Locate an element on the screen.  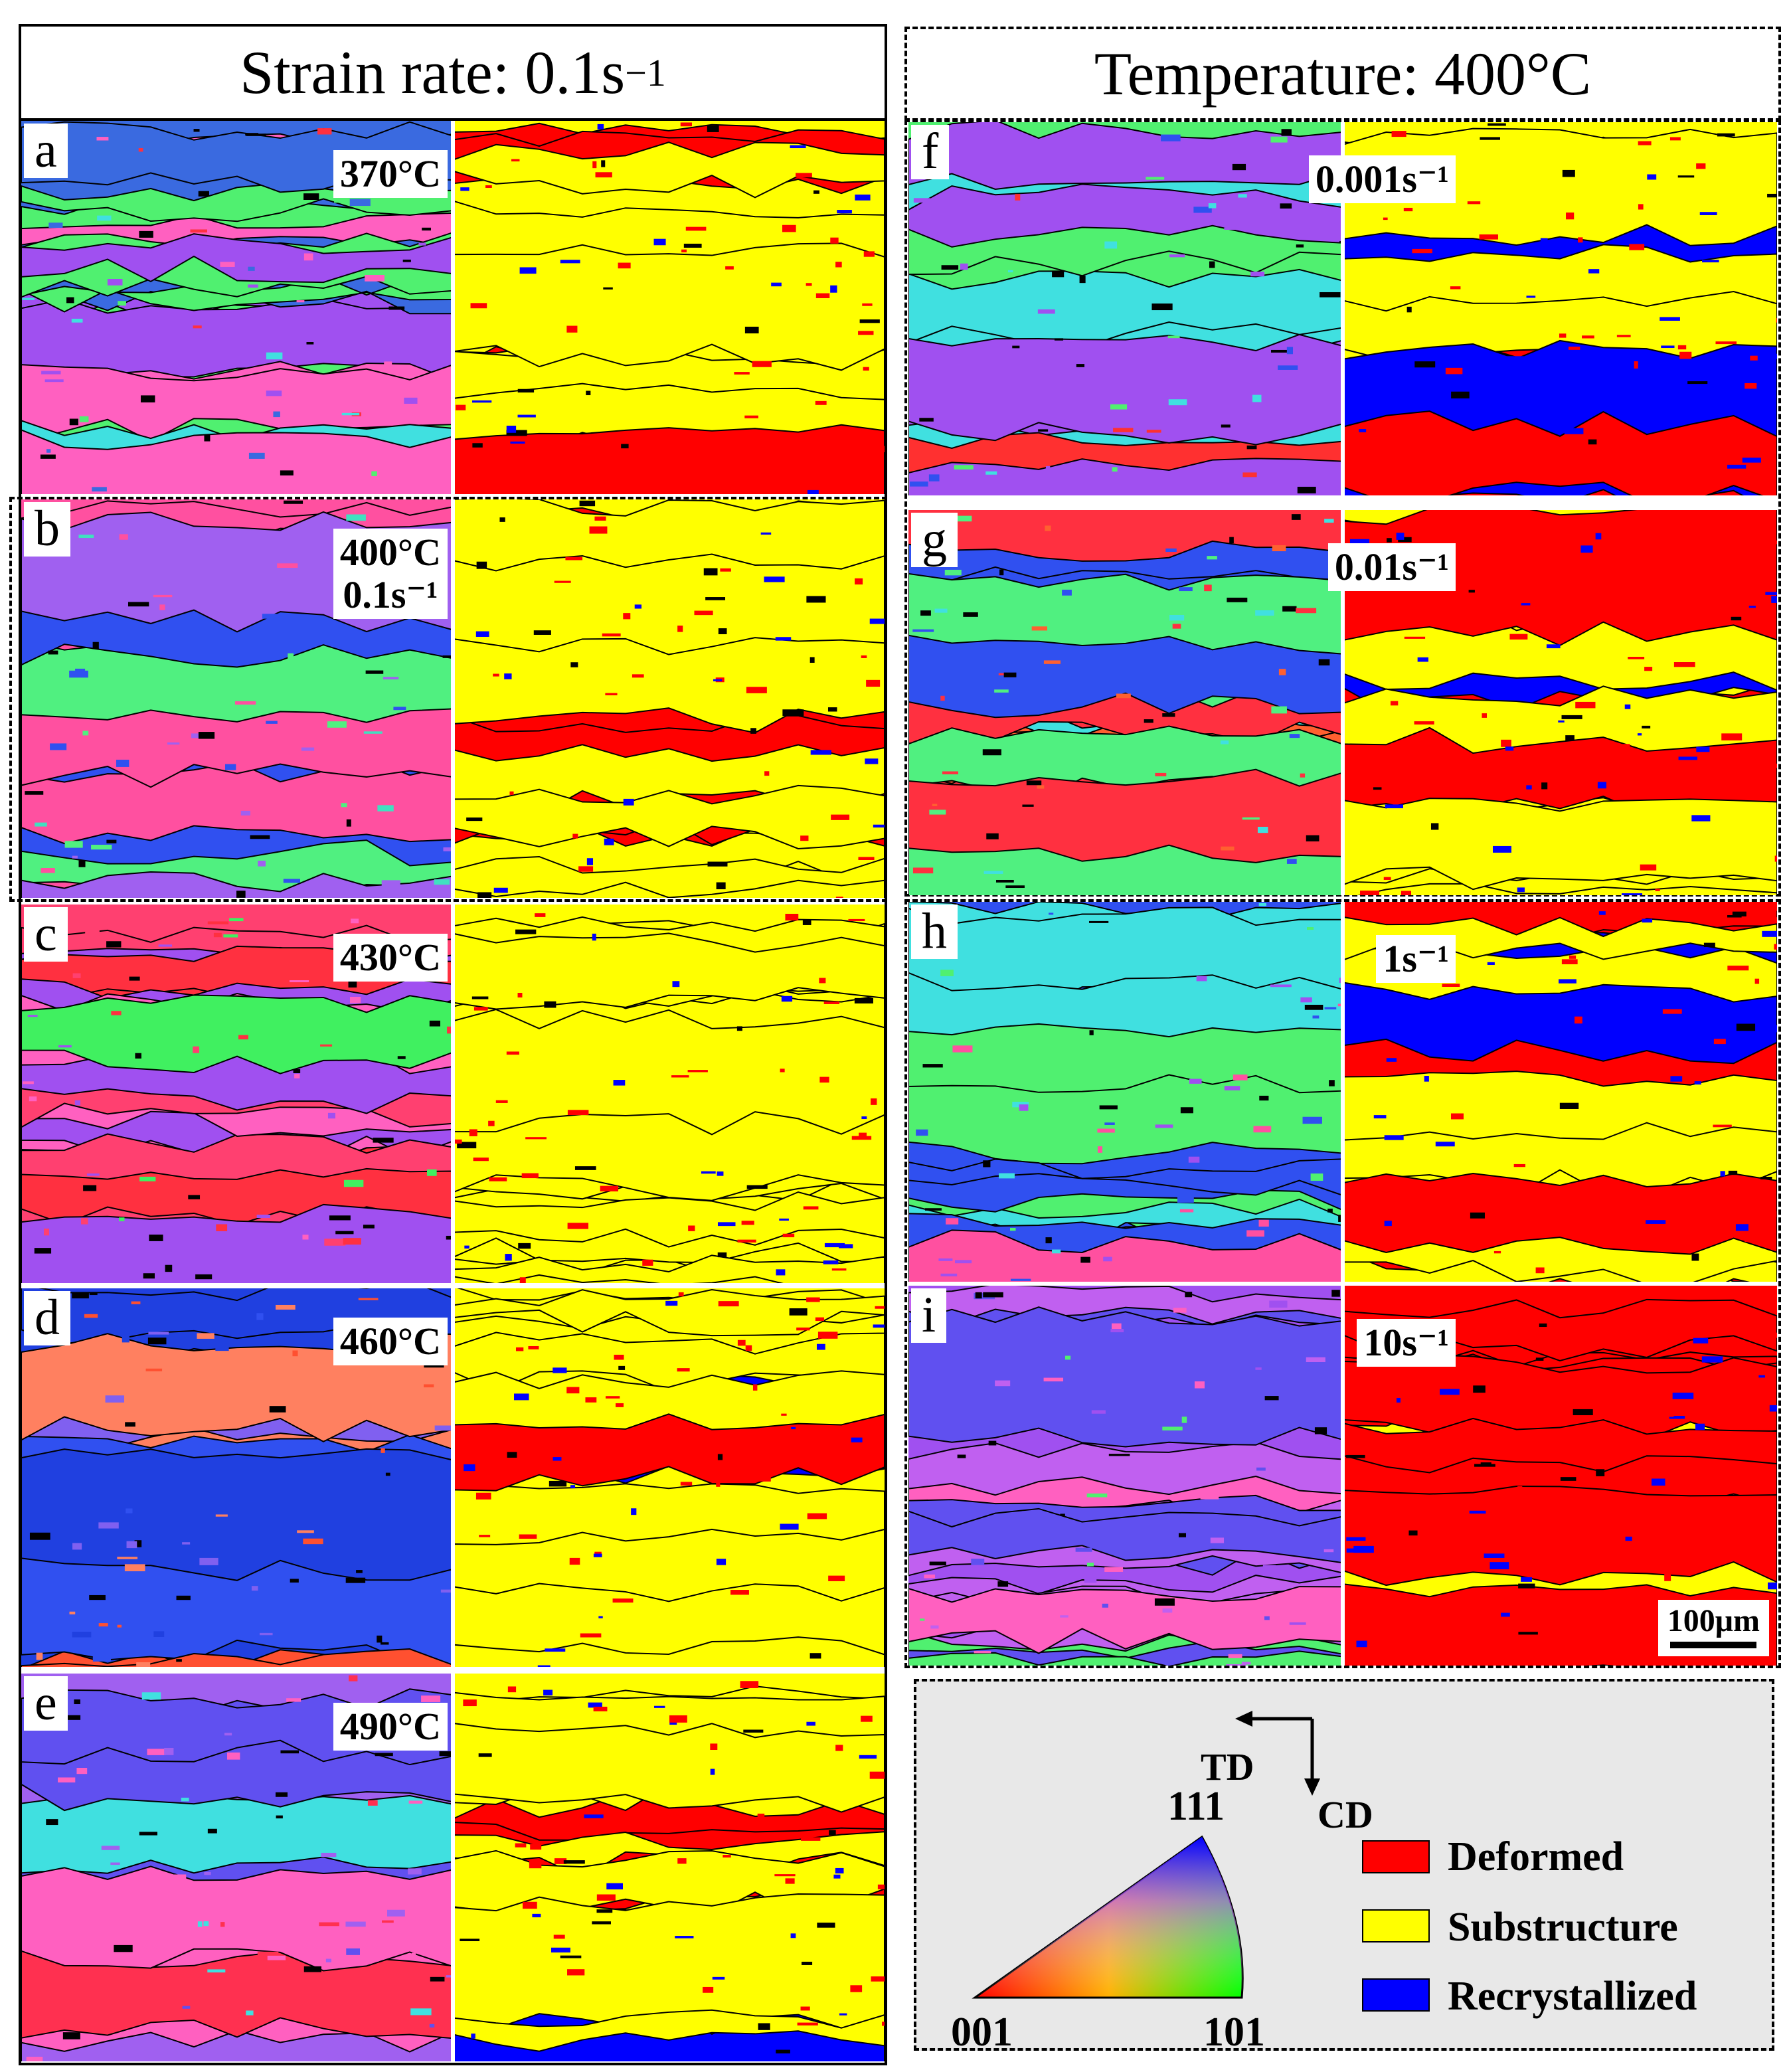
recrystallized-swatch is located at coordinates (1396, 1995).